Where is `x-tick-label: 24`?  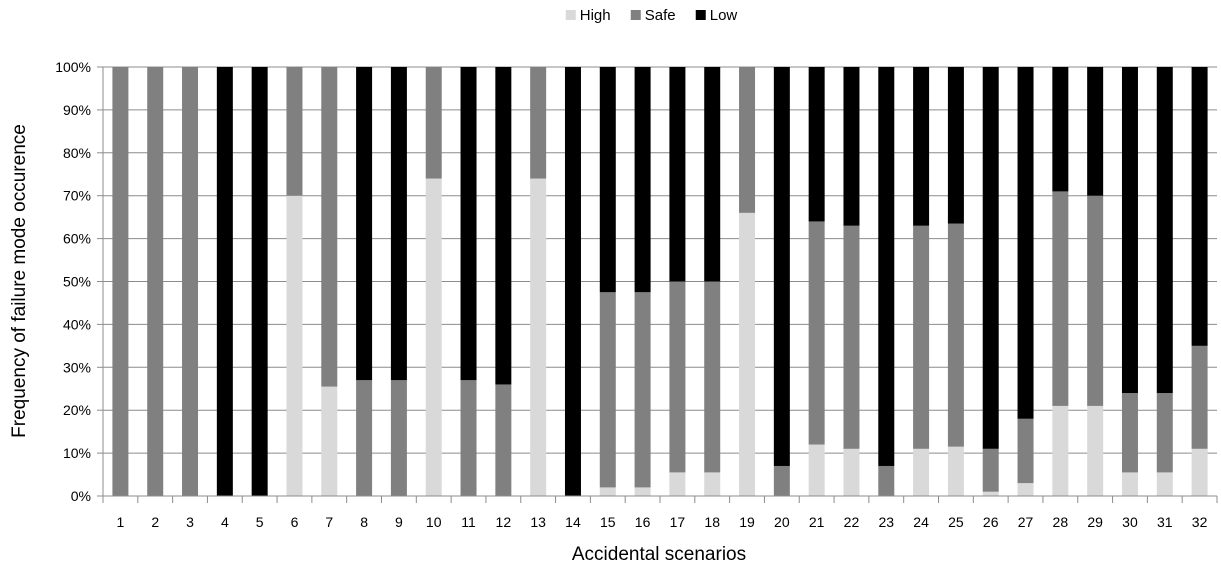 x-tick-label: 24 is located at coordinates (921, 522).